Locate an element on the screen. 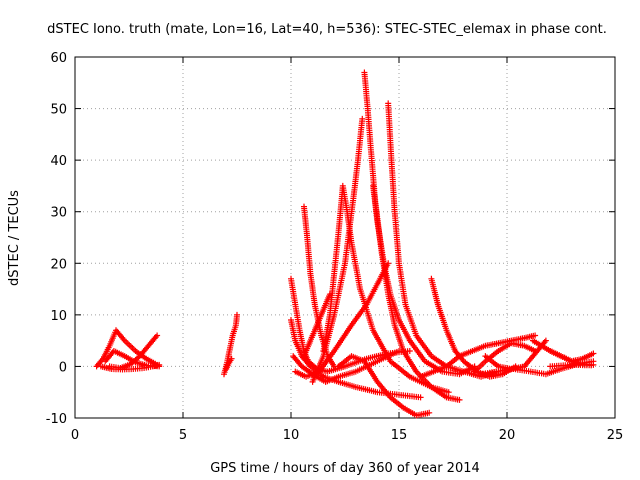 This screenshot has width=640, height=480. x-tick-label: 25 is located at coordinates (615, 435).